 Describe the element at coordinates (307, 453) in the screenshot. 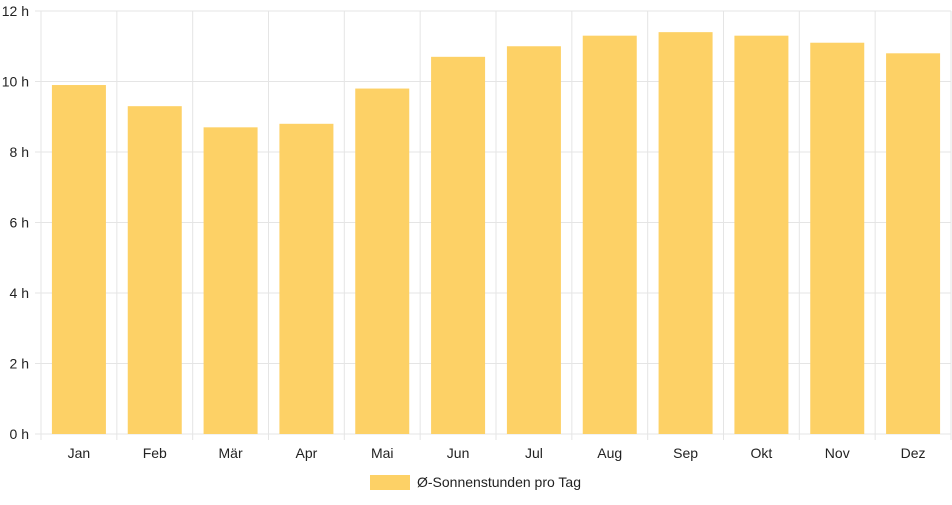

I see `x-tick-label: Apr` at that location.